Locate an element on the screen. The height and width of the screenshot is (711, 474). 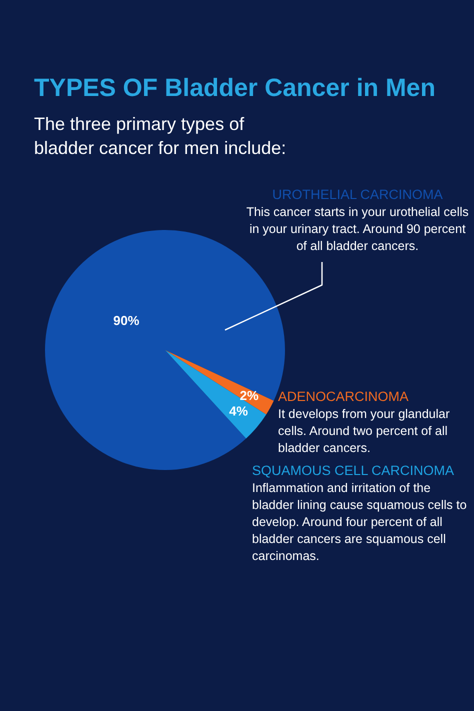
text: Inflammation and irritation of the bladder lining cause squamous cells to develop. Around four percent of all bladder cancers are squamous cell carcinomas. is located at coordinates (360, 522).